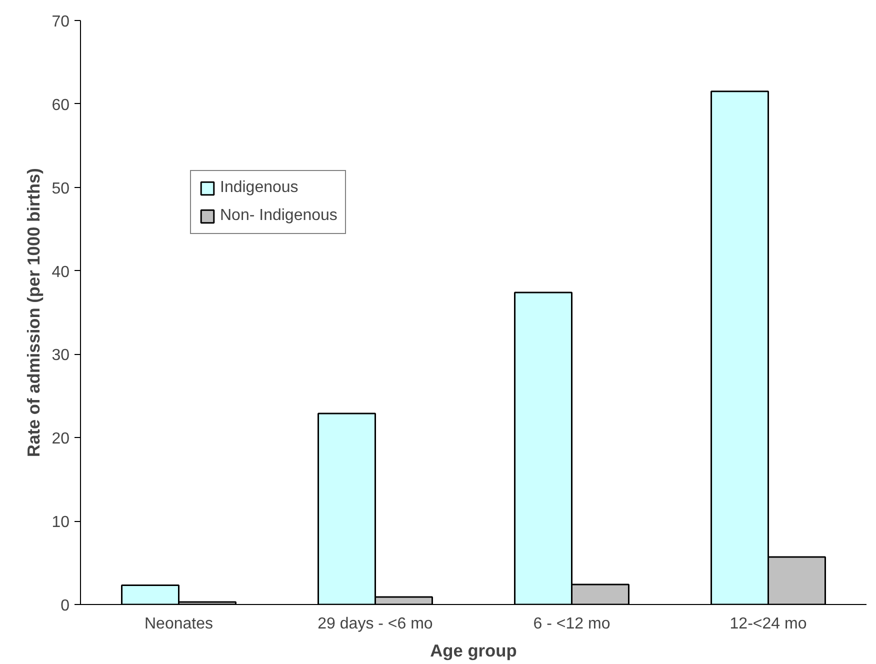  Describe the element at coordinates (571, 624) in the screenshot. I see `x-tick-label: 6 - <12 mo` at that location.